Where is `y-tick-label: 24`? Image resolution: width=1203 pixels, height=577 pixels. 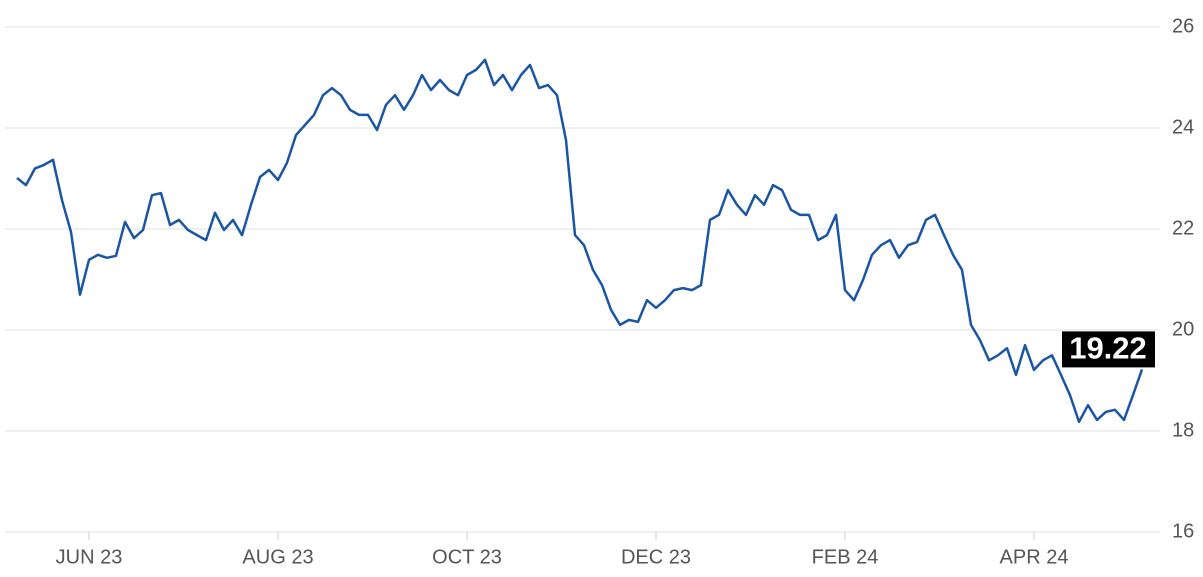 y-tick-label: 24 is located at coordinates (1183, 127).